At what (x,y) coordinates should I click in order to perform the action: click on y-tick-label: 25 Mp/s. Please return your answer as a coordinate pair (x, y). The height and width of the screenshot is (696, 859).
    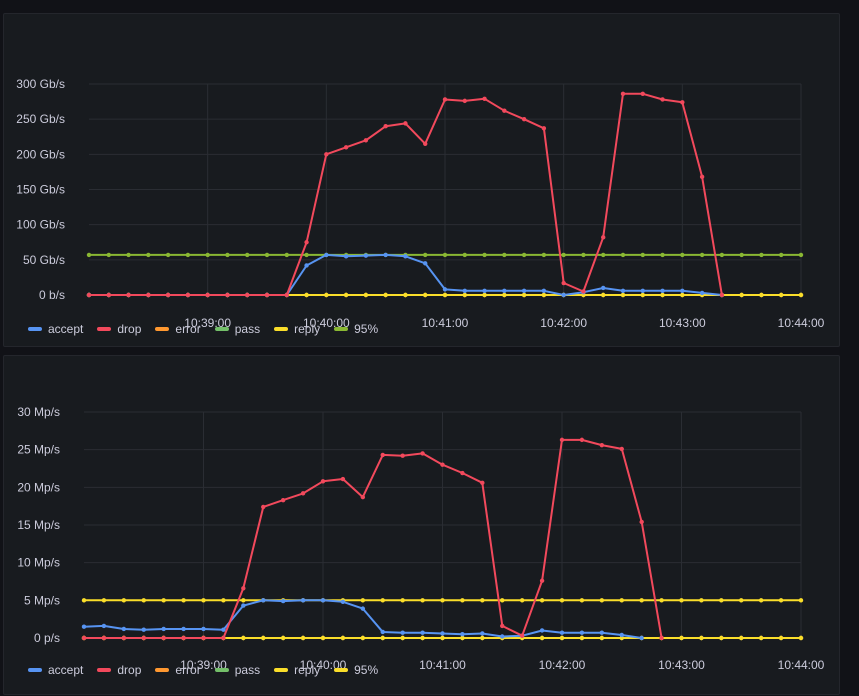
    Looking at the image, I should click on (38, 450).